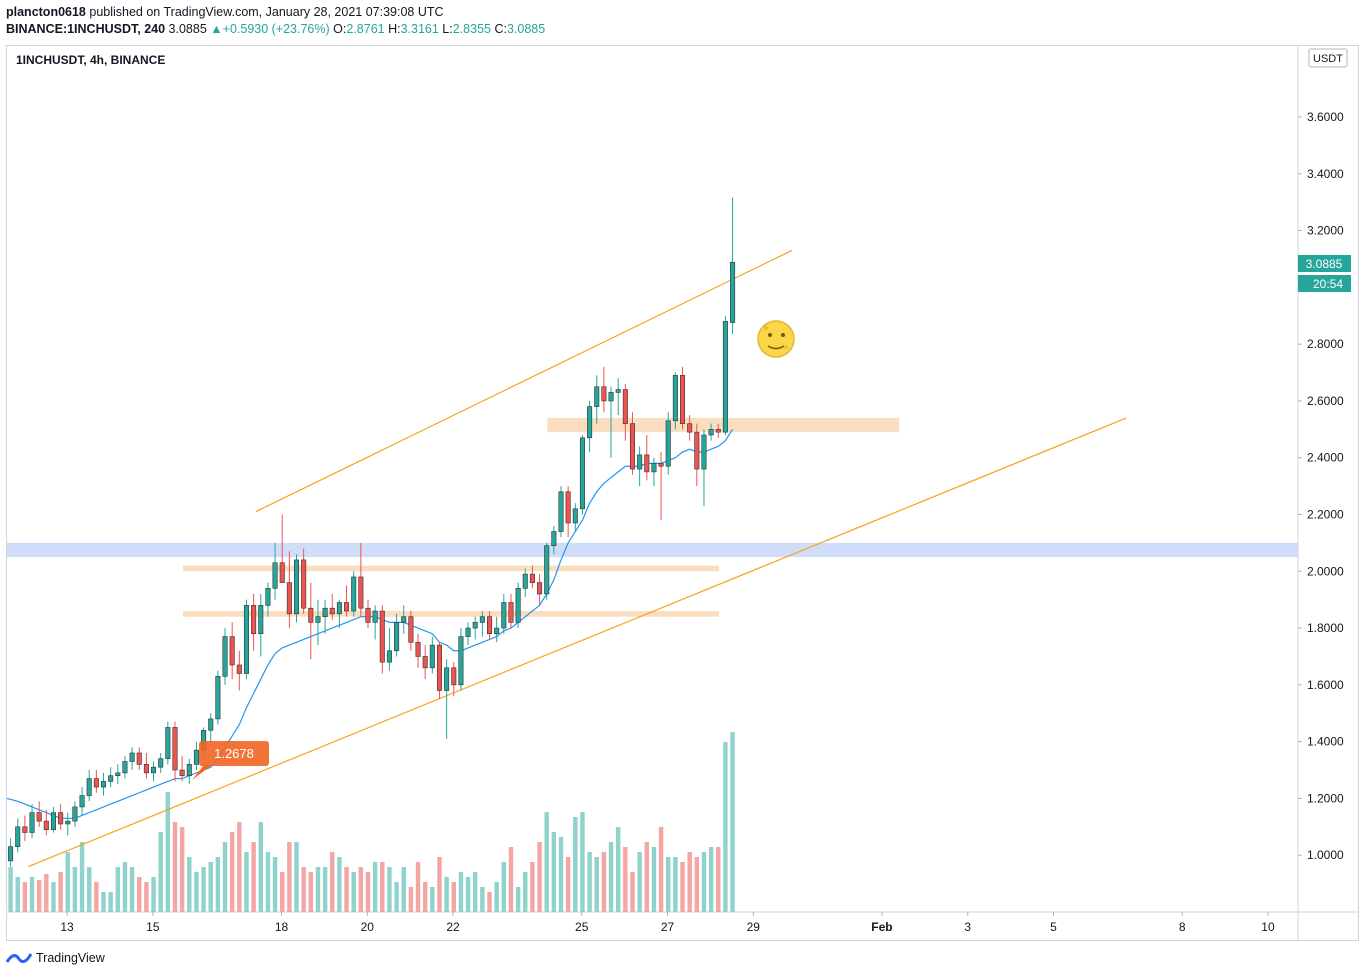 The width and height of the screenshot is (1365, 977). I want to click on tradingview-footer: TradingView, so click(55, 958).